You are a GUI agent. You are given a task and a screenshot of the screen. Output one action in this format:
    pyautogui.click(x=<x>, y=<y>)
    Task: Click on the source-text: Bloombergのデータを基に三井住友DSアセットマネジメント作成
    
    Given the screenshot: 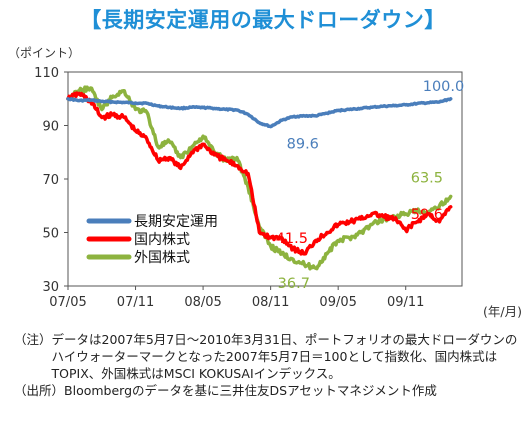 What is the action you would take?
    pyautogui.click(x=250, y=390)
    